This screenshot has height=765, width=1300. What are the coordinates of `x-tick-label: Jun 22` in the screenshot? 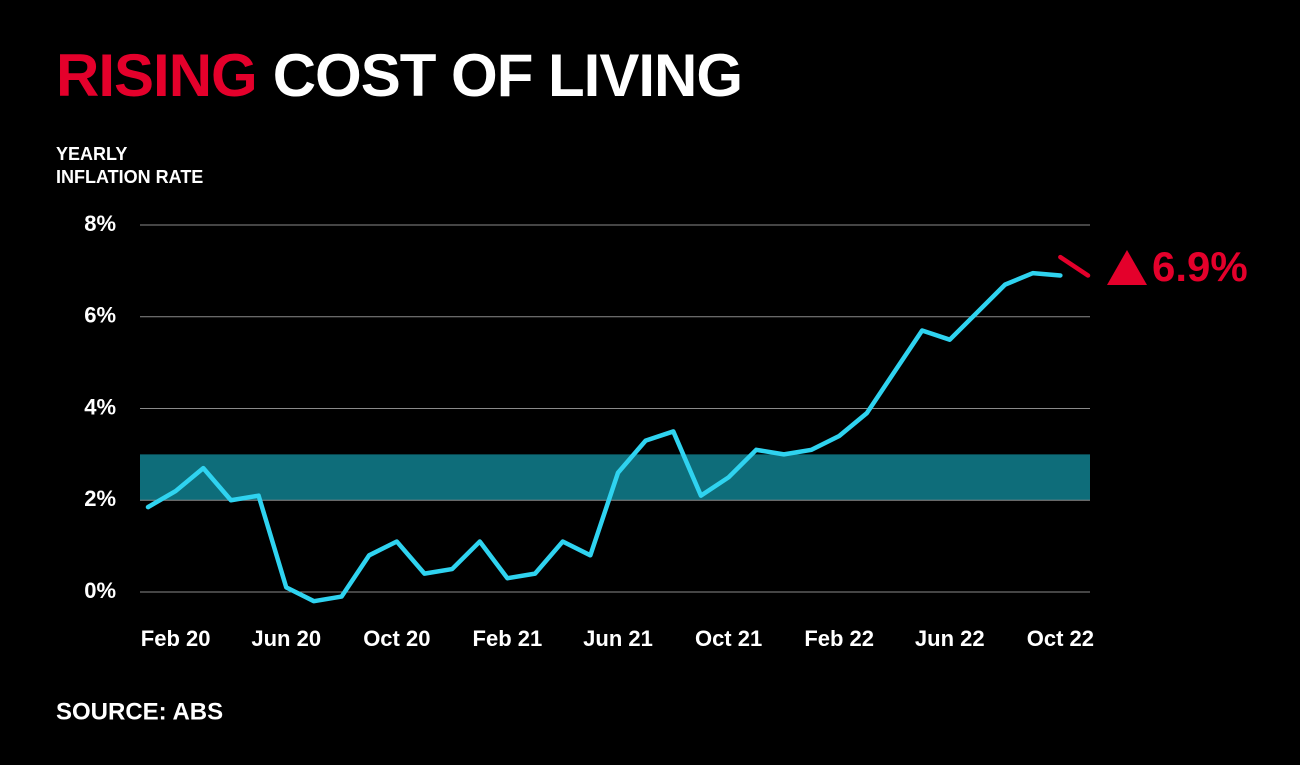 It's located at (950, 638).